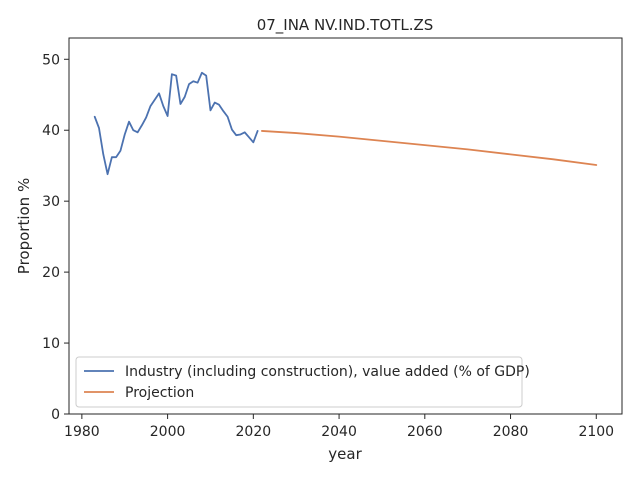  I want to click on x-tick-label: 2000, so click(168, 432).